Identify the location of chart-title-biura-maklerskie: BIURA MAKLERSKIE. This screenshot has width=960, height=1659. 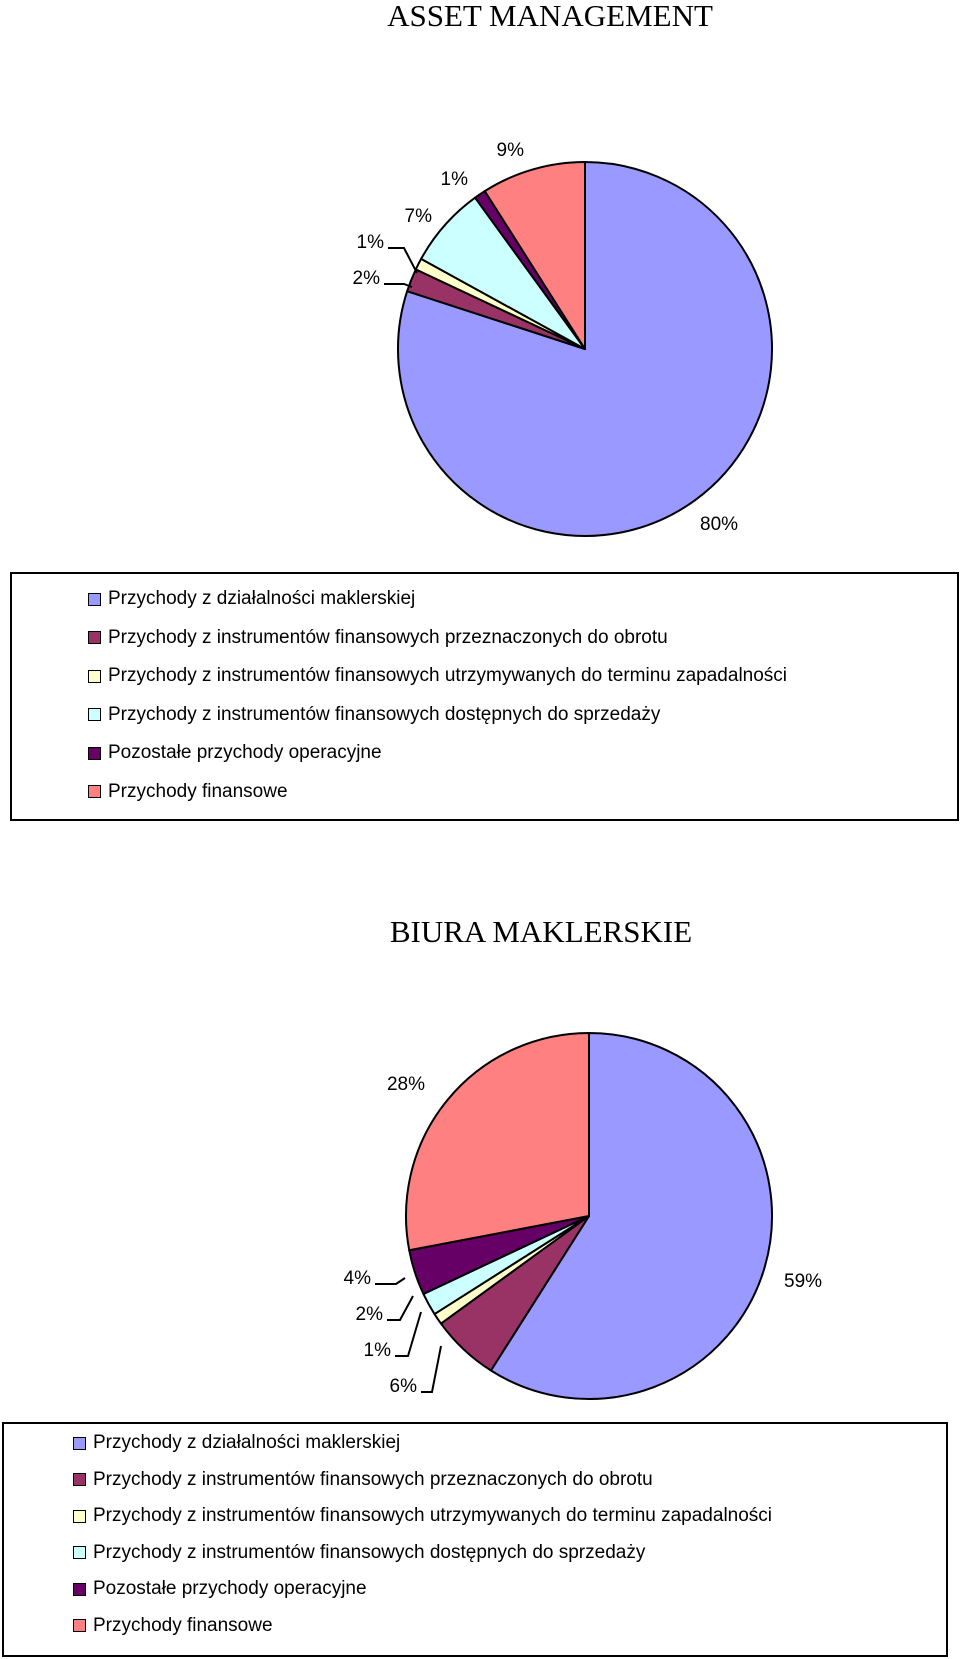
(541, 931).